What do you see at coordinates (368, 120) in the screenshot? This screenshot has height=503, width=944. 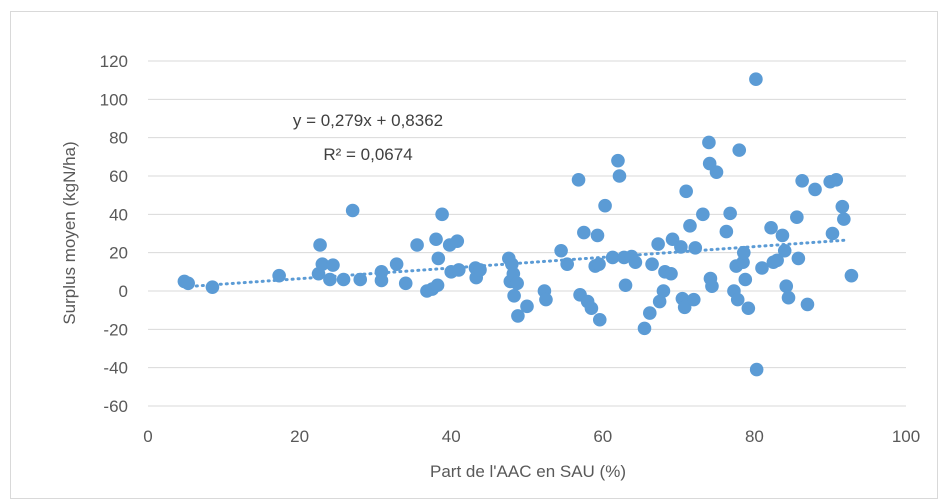 I see `trendline-equation: y = 0,279x + 0,8362` at bounding box center [368, 120].